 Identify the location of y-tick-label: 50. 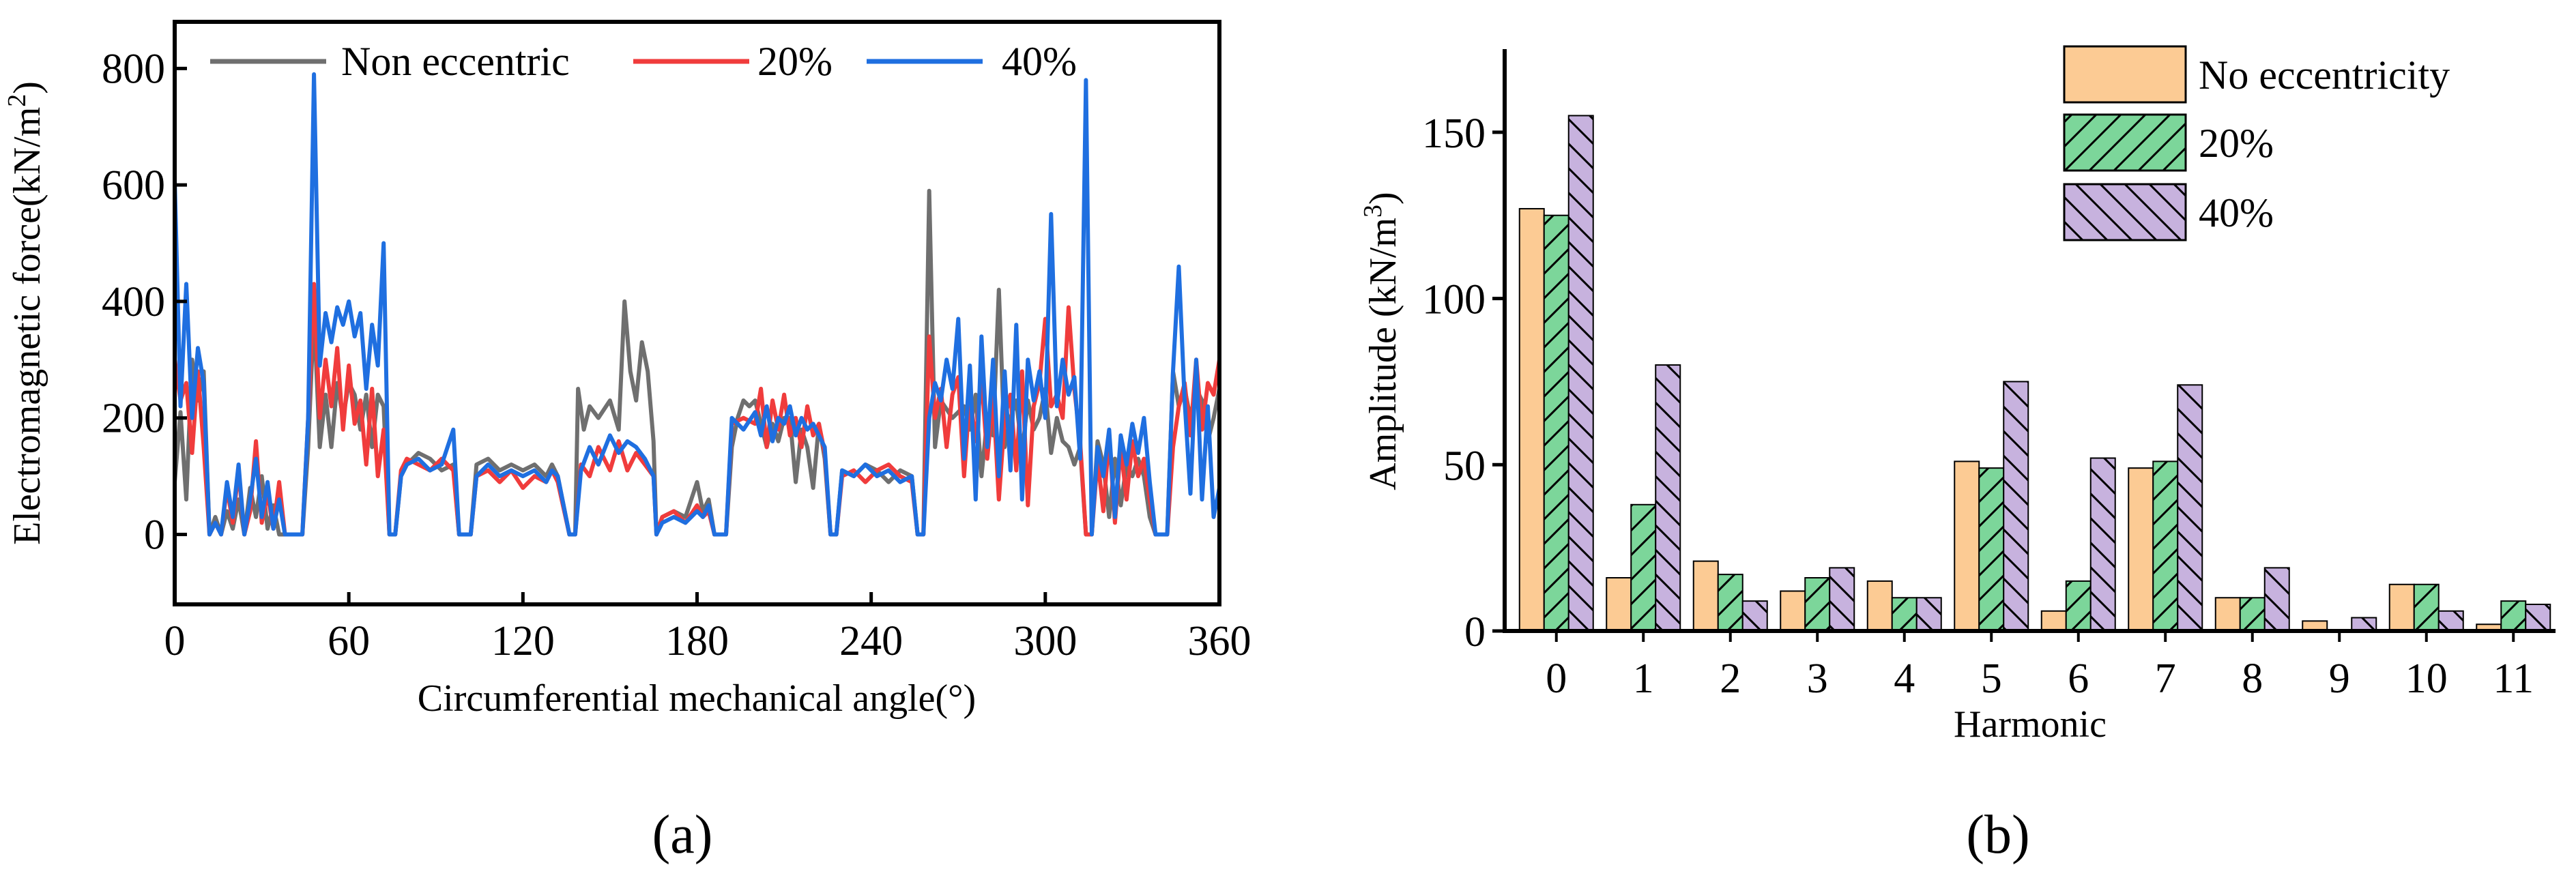
(1464, 466).